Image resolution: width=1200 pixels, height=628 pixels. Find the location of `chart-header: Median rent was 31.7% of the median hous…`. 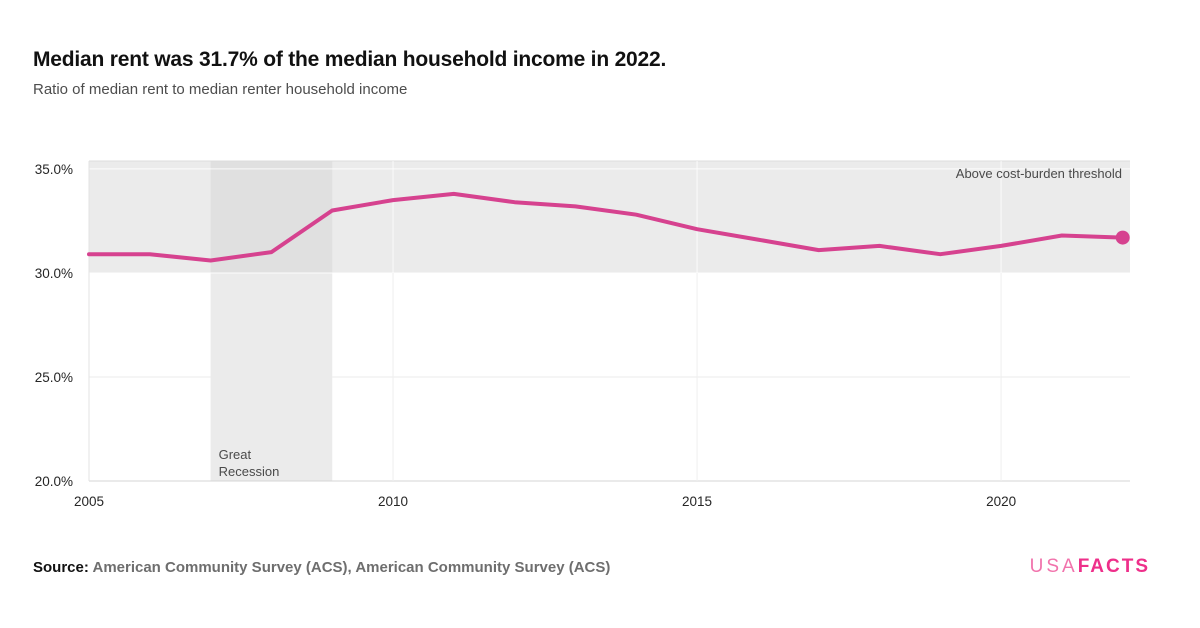

chart-header: Median rent was 31.7% of the median hous… is located at coordinates (349, 73).